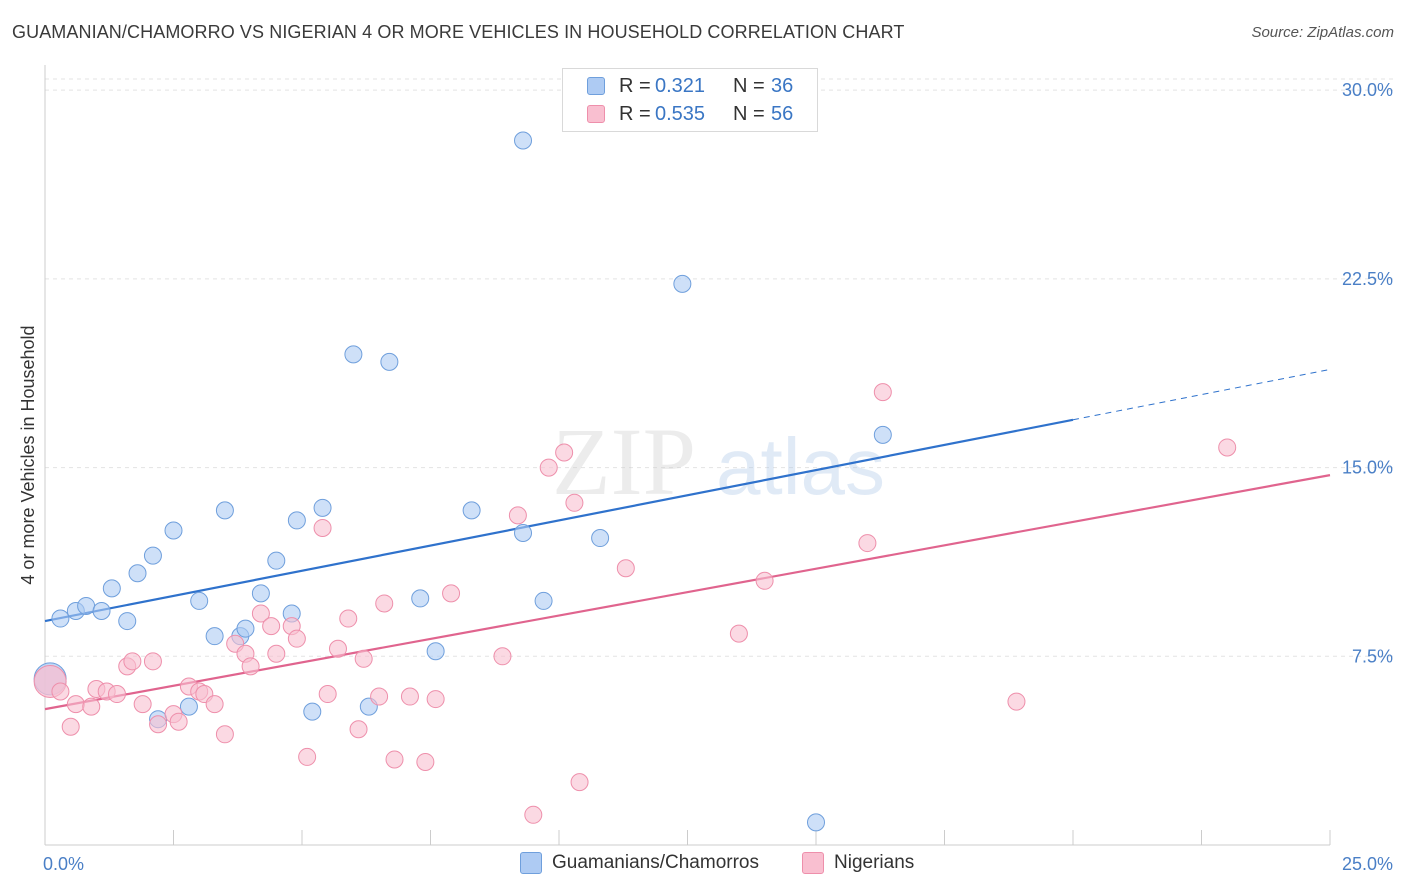 The image size is (1406, 892). What do you see at coordinates (680, 85) in the screenshot?
I see `legend-r-value: 0.321` at bounding box center [680, 85].